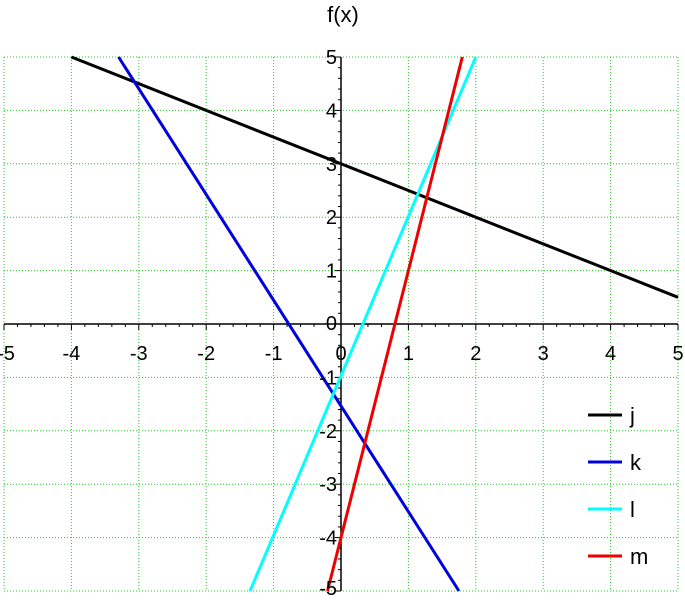  What do you see at coordinates (331, 58) in the screenshot?
I see `y-tick-label: 5` at bounding box center [331, 58].